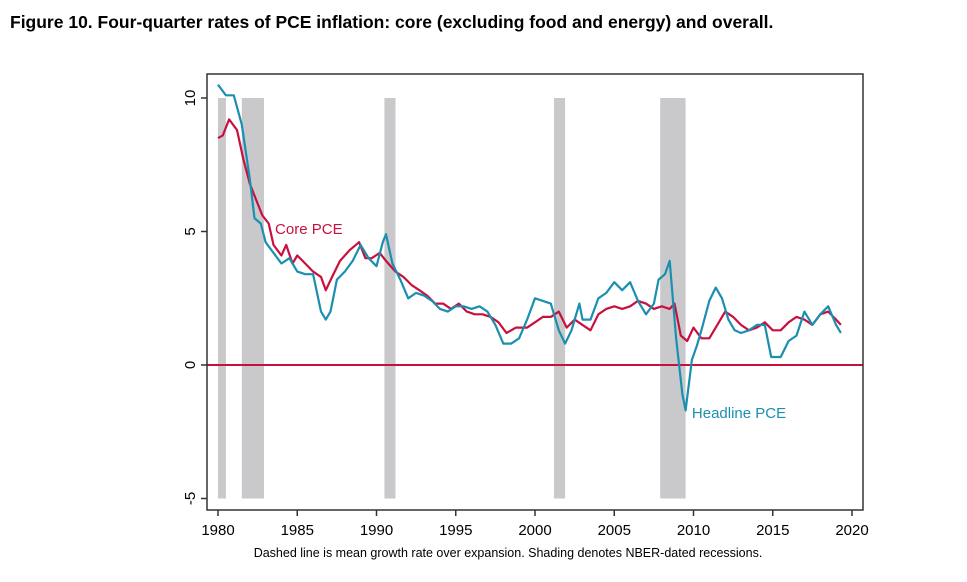 Image resolution: width=967 pixels, height=582 pixels. Describe the element at coordinates (534, 530) in the screenshot. I see `x-tick-label-2000: 2000` at that location.